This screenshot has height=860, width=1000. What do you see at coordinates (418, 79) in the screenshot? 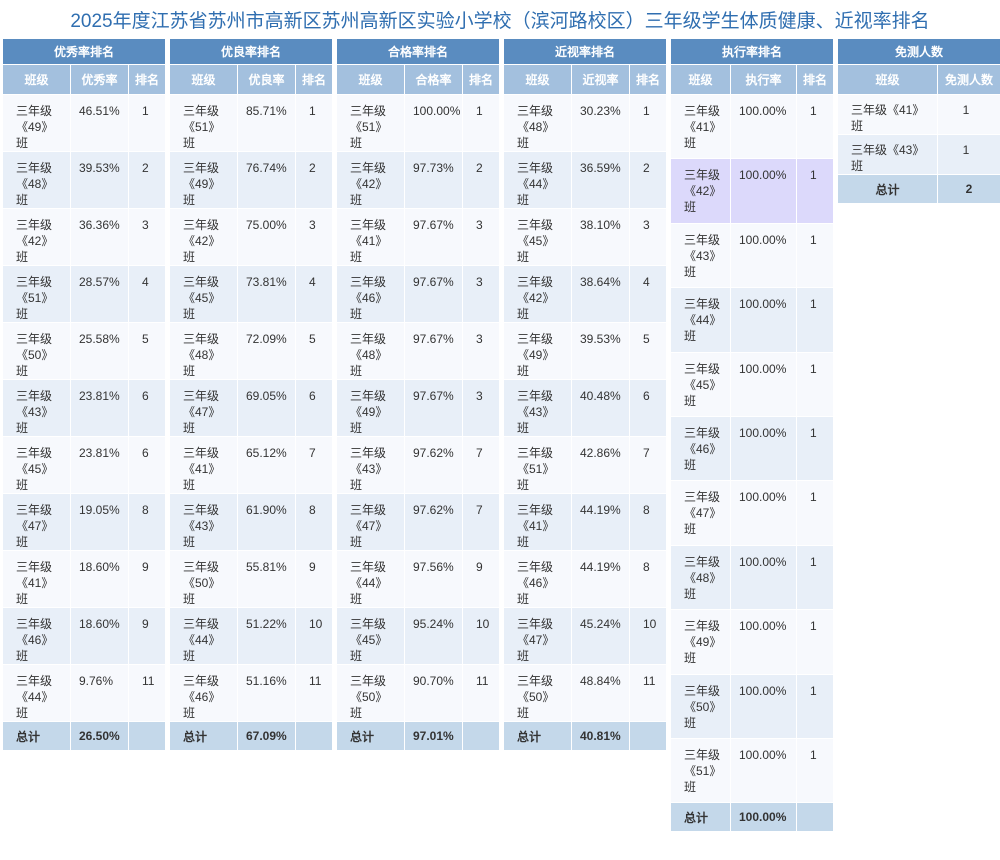
I see `header-row: 班级 合格率 排名` at bounding box center [418, 79].